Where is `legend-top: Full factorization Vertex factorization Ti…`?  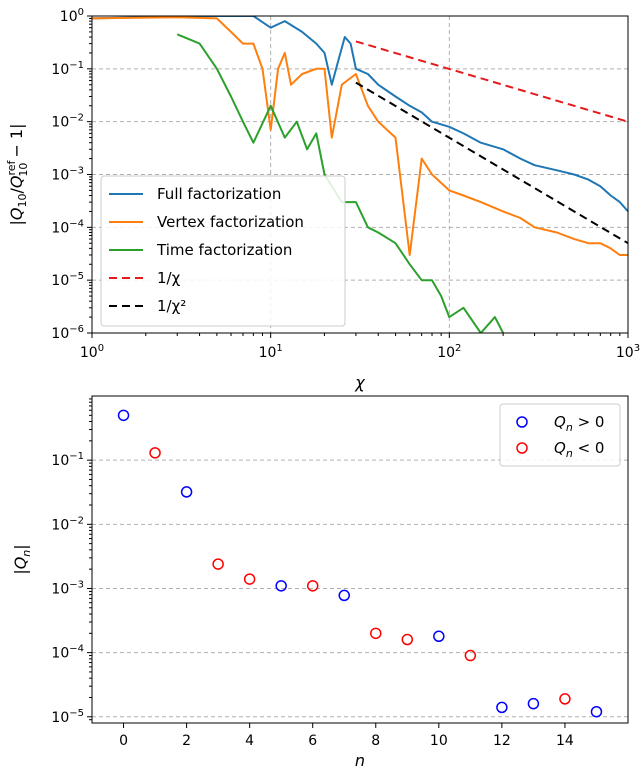
legend-top: Full factorization Vertex factorization Ti… is located at coordinates (223, 251).